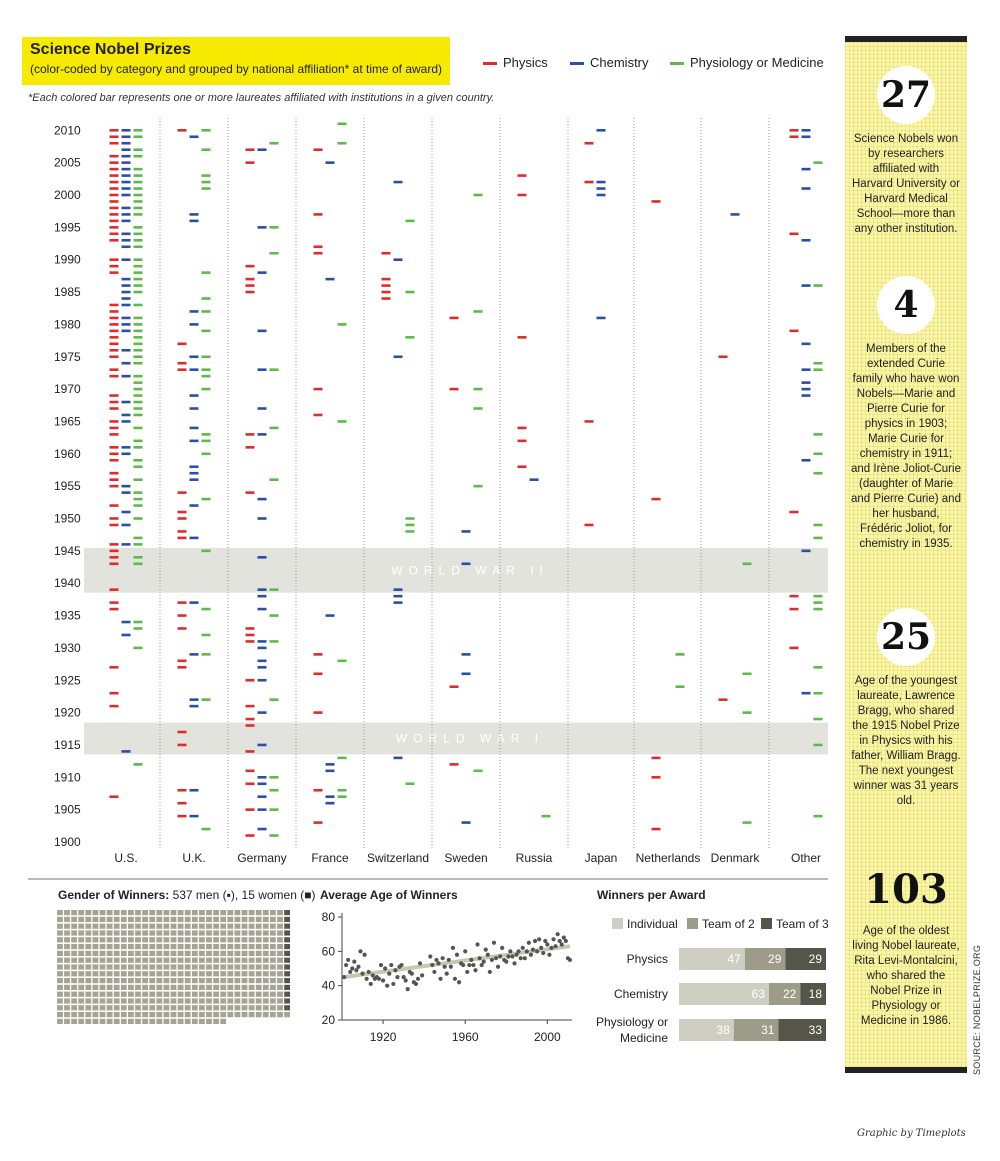 Image resolution: width=1000 pixels, height=1161 pixels. What do you see at coordinates (329, 986) in the screenshot?
I see `age-y-tick-label: 40` at bounding box center [329, 986].